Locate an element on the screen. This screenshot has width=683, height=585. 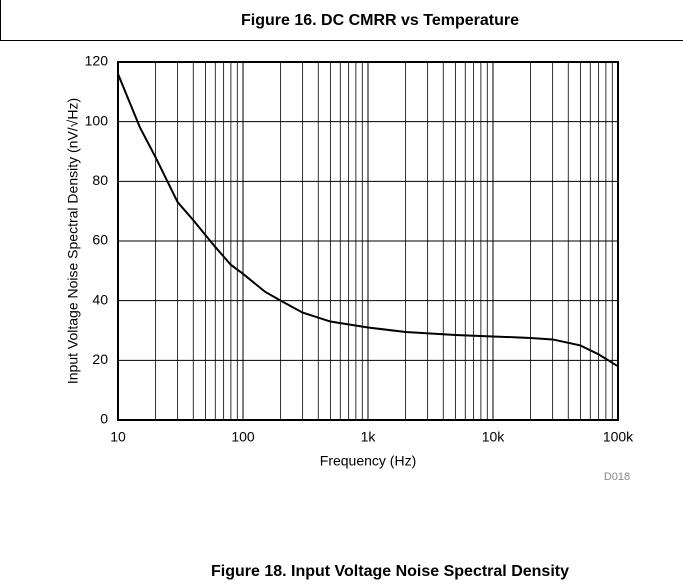
x-tick-label: 100k is located at coordinates (618, 437).